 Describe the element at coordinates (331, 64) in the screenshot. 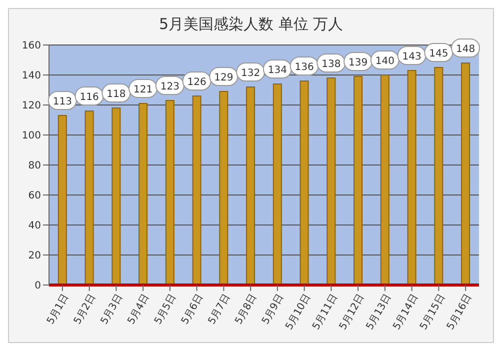

I see `data-label: 138` at that location.